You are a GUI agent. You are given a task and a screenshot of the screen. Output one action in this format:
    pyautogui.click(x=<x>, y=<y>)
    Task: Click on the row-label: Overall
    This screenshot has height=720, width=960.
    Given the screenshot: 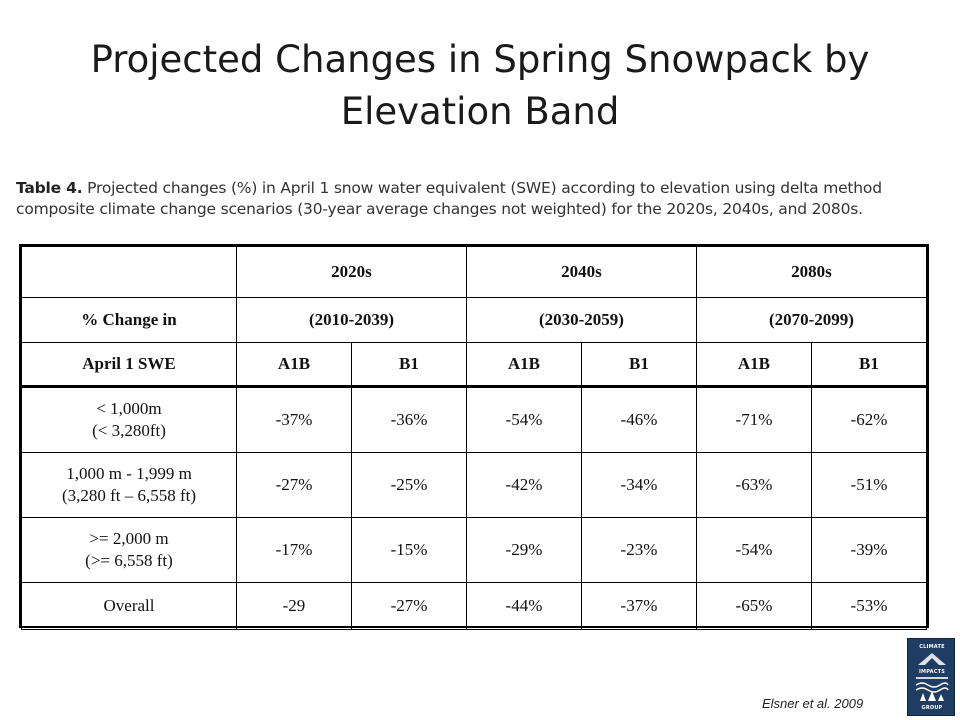 What is the action you would take?
    pyautogui.click(x=129, y=606)
    